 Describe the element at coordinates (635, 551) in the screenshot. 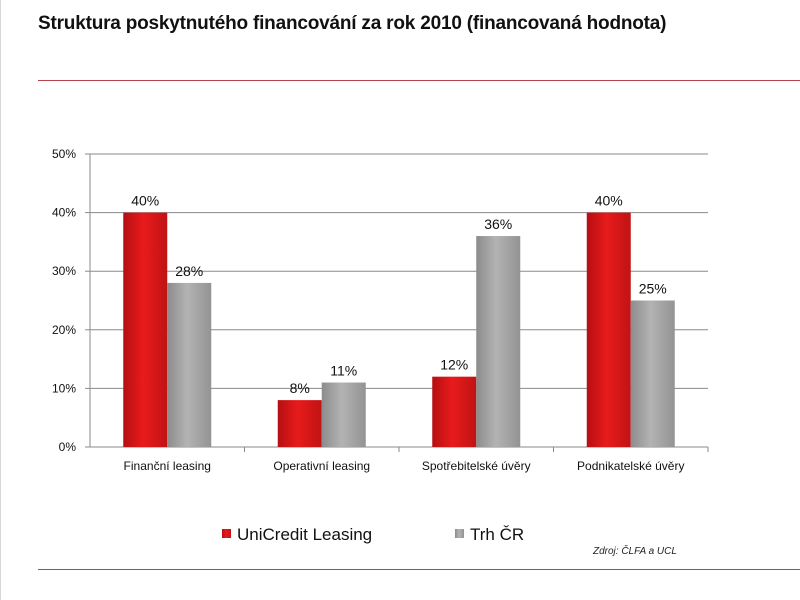

I see `source-note: Zdroj: ČLFA a UCL` at that location.